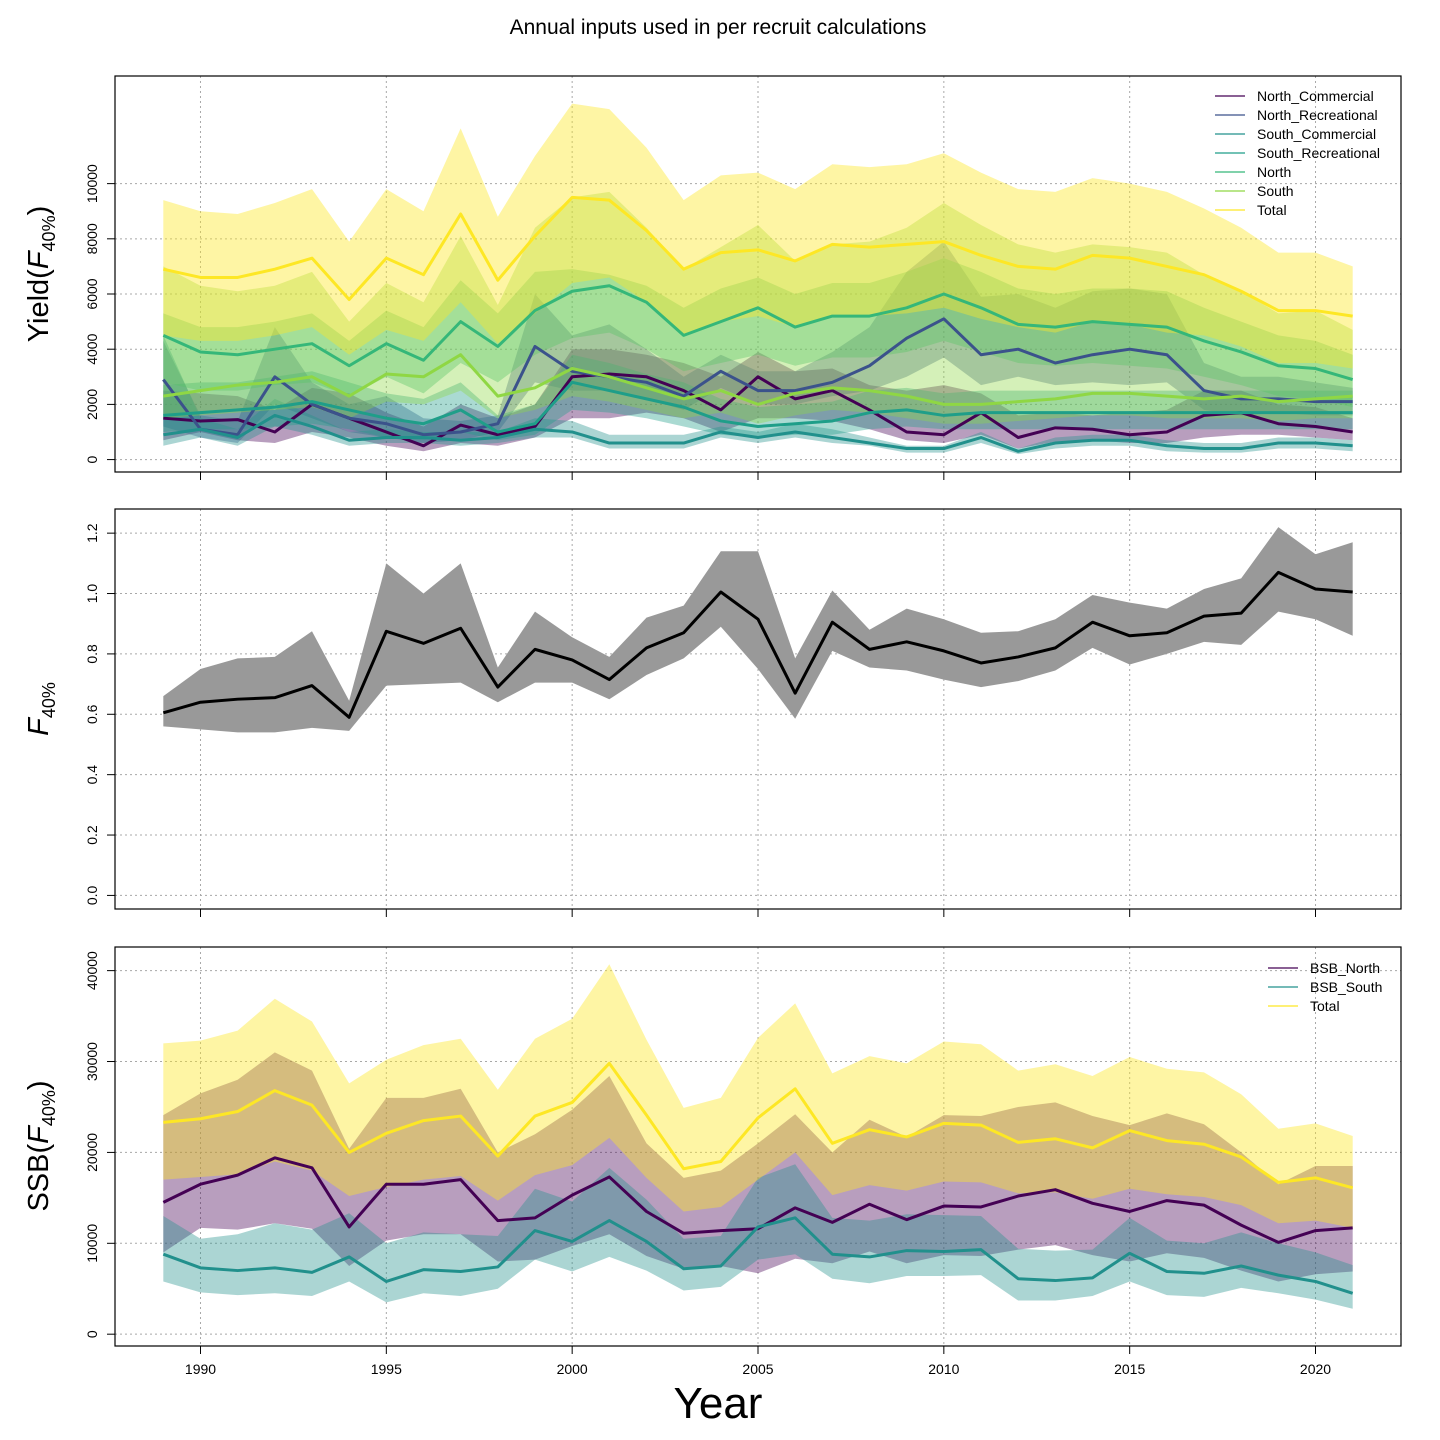 This screenshot has height=1440, width=1440. What do you see at coordinates (386, 1369) in the screenshot?
I see `x-tick-label: 1995` at bounding box center [386, 1369].